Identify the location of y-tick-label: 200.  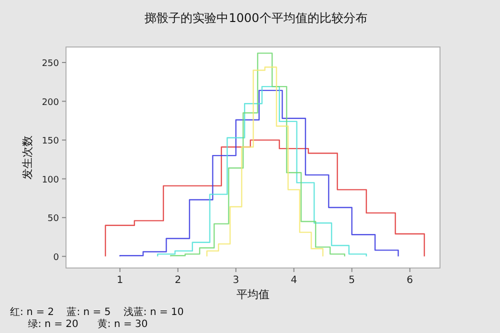
(51, 103).